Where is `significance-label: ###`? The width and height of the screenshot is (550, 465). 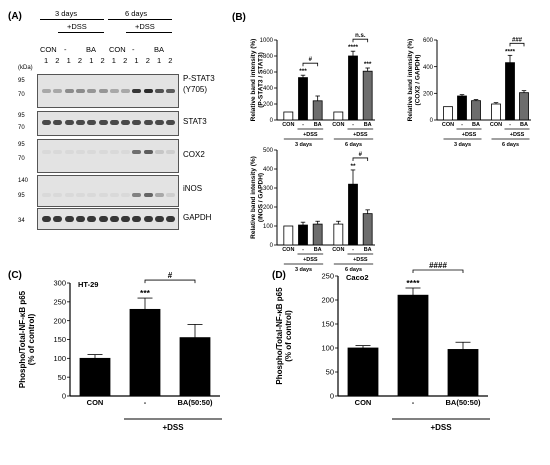
significance-label: ### is located at coordinates (517, 40).